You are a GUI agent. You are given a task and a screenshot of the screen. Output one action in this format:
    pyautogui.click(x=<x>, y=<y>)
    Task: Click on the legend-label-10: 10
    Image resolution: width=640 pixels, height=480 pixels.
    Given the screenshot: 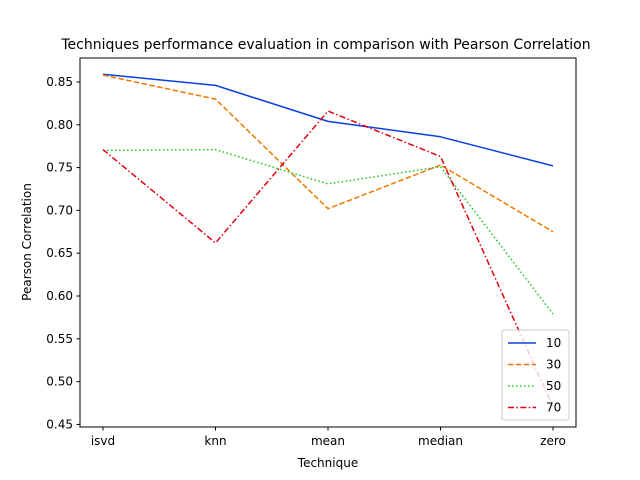 What is the action you would take?
    pyautogui.click(x=553, y=343)
    